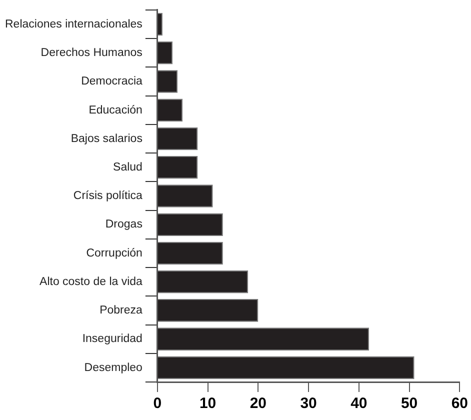 This screenshot has width=471, height=420. What do you see at coordinates (308, 403) in the screenshot?
I see `x-tick-label: 30` at bounding box center [308, 403].